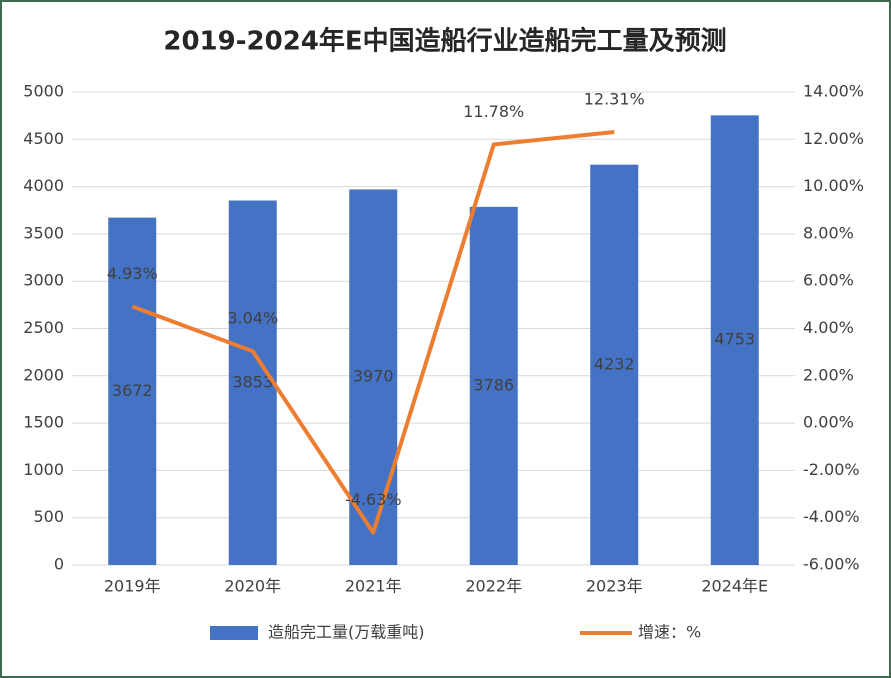 This screenshot has width=891, height=678. Describe the element at coordinates (132, 273) in the screenshot. I see `line-value-label: 4.93%` at that location.